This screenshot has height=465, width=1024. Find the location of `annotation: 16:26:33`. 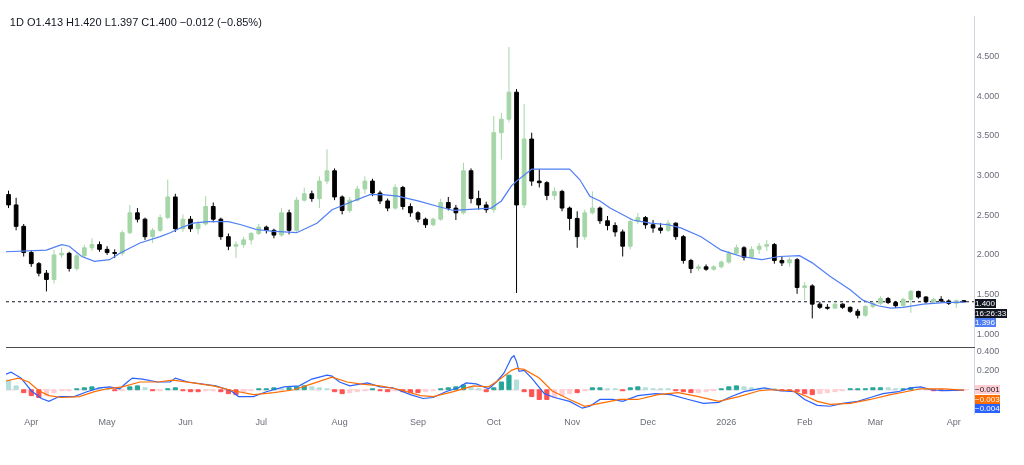

annotation: 16:26:33 is located at coordinates (991, 313).